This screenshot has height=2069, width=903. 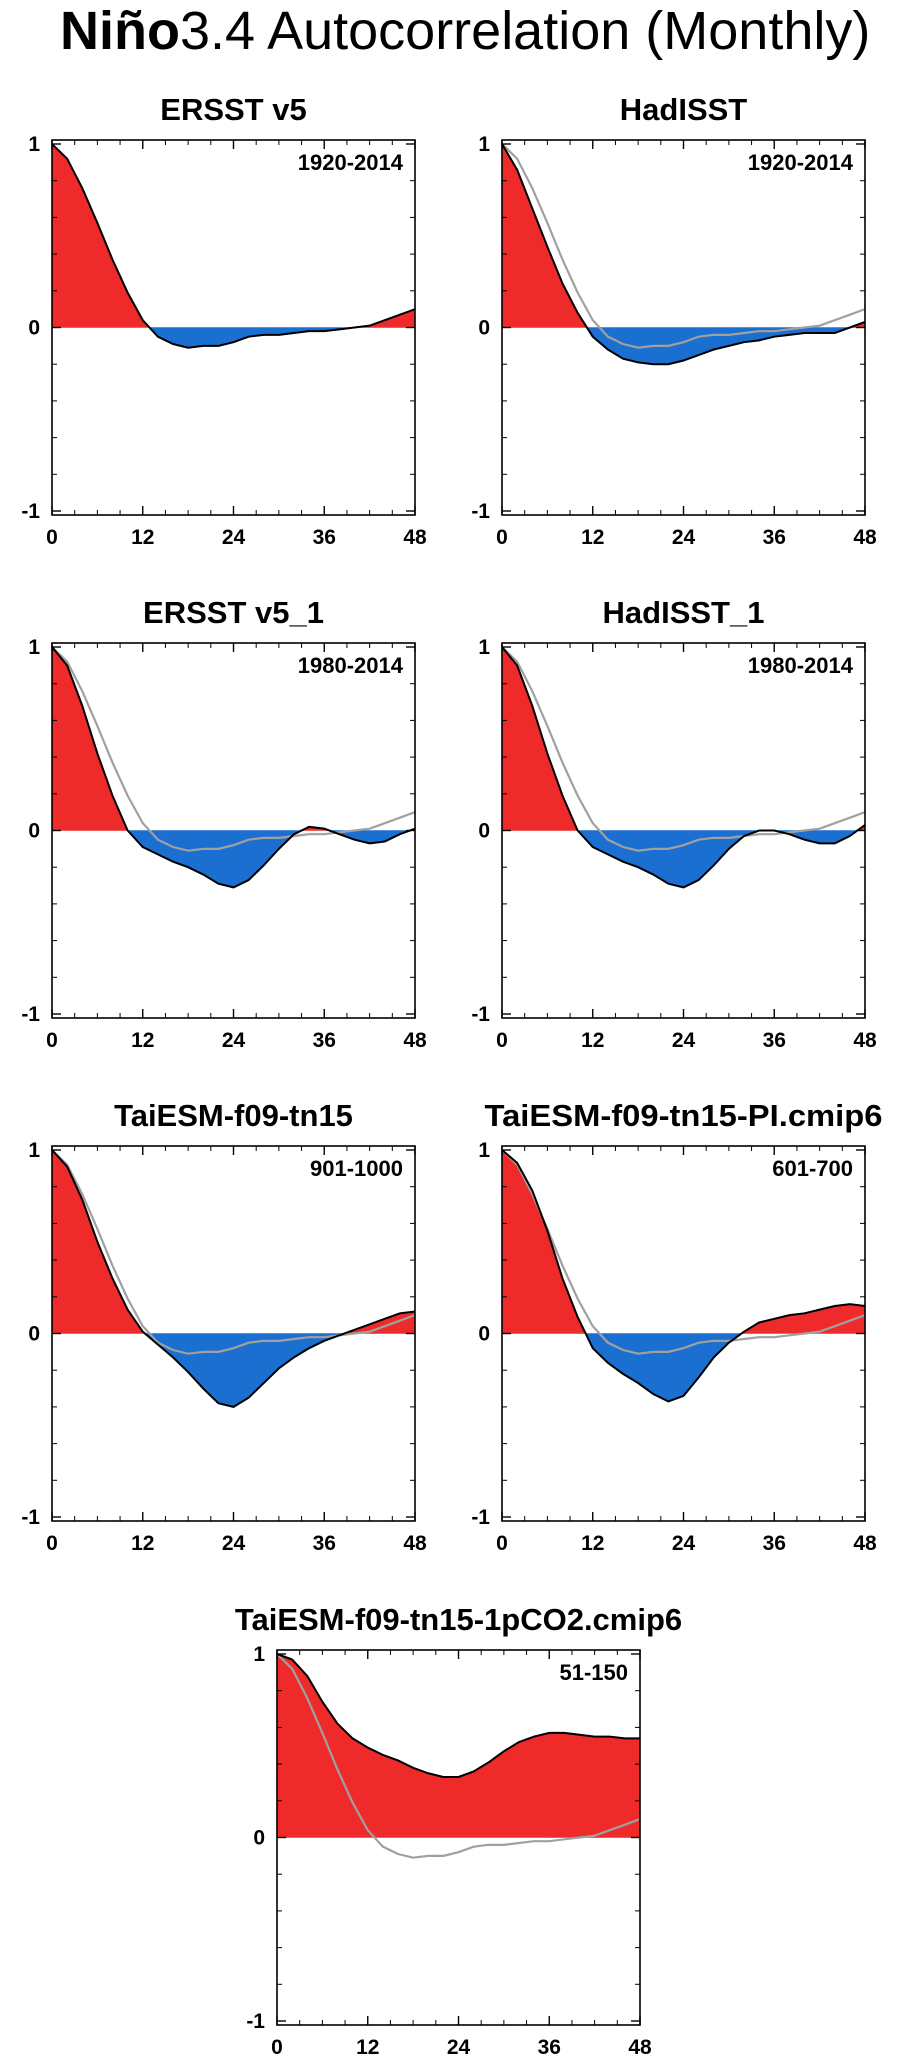 I want to click on panel-1: 0 12 24 36 48 -1 0 1 ERSST v5 1920-2014, so click(x=224, y=320).